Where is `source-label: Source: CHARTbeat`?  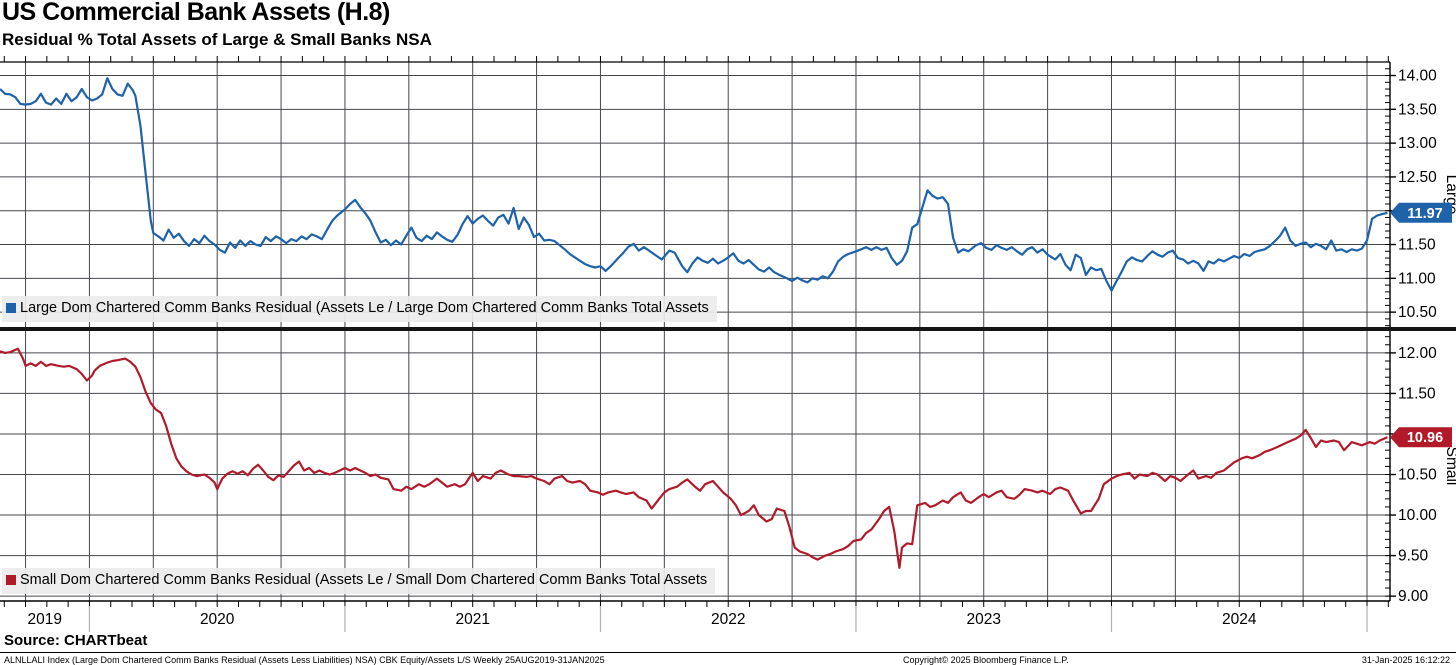 source-label: Source: CHARTbeat is located at coordinates (76, 640).